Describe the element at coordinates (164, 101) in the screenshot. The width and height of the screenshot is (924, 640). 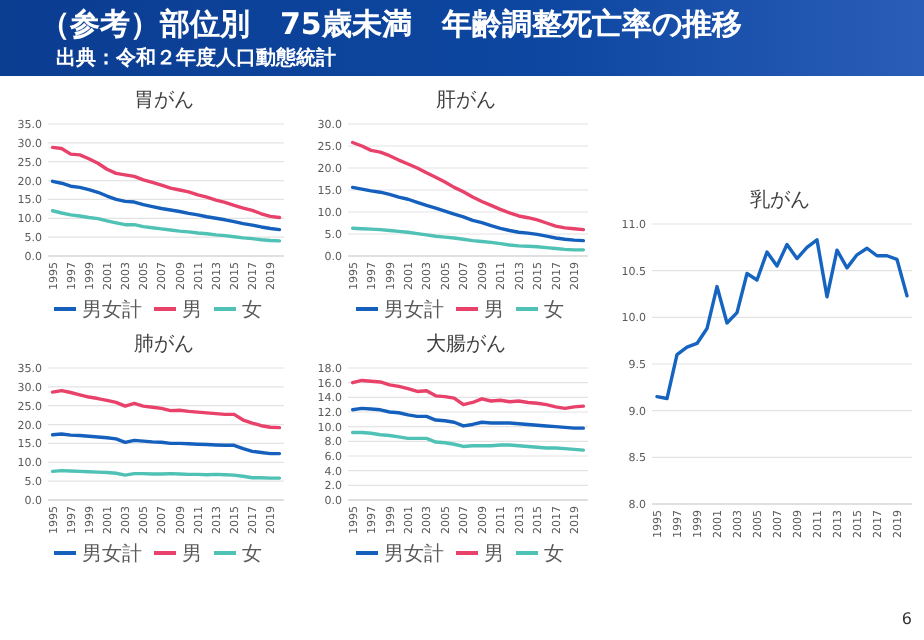
I see `chart-title: 胃がん` at that location.